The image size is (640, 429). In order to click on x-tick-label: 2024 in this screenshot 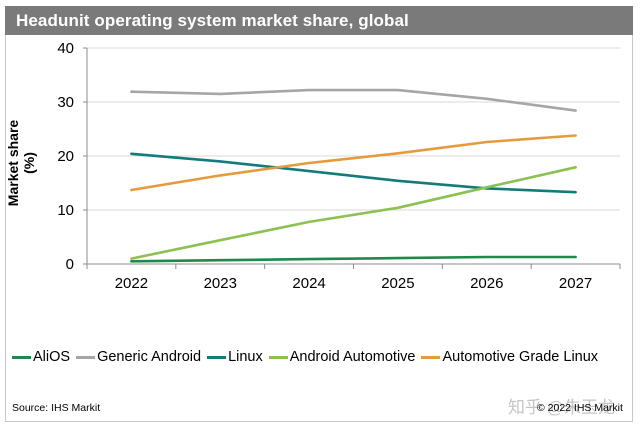, I will do `click(308, 283)`.